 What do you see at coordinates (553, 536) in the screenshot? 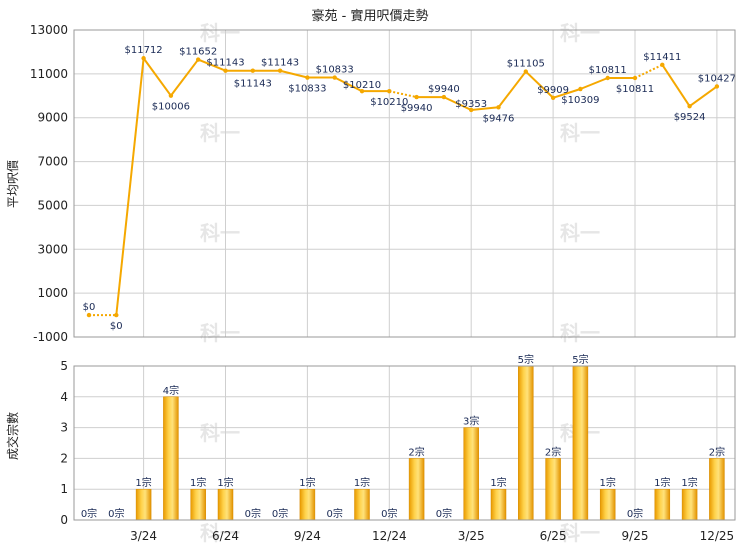
I see `x-tick-label: 6/25` at bounding box center [553, 536].